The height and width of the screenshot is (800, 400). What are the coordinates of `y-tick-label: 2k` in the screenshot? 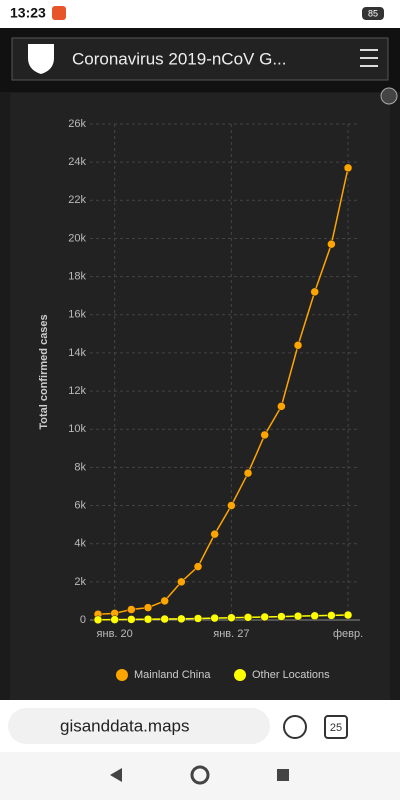 It's located at (80, 582).